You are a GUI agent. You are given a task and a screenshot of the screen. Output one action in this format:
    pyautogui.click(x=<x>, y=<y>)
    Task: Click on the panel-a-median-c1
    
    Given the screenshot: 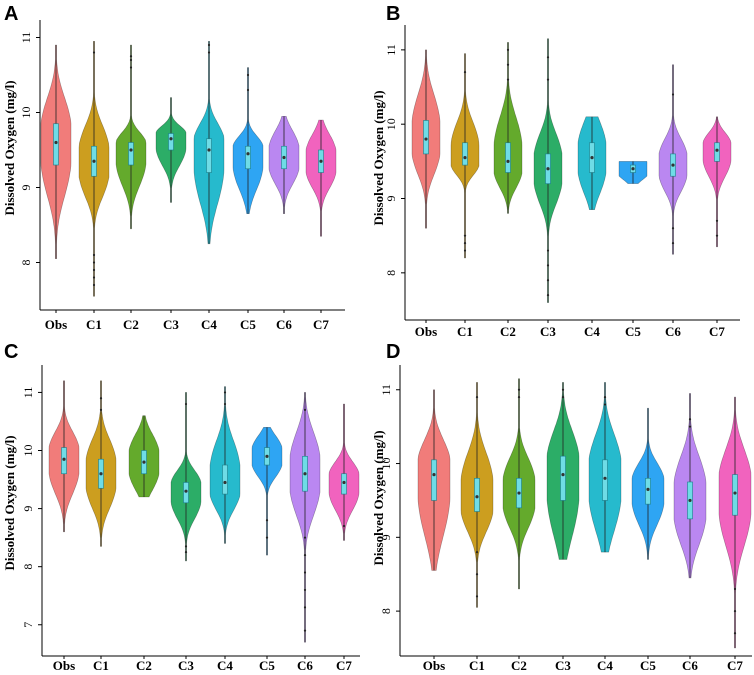 What is the action you would take?
    pyautogui.click(x=94, y=161)
    